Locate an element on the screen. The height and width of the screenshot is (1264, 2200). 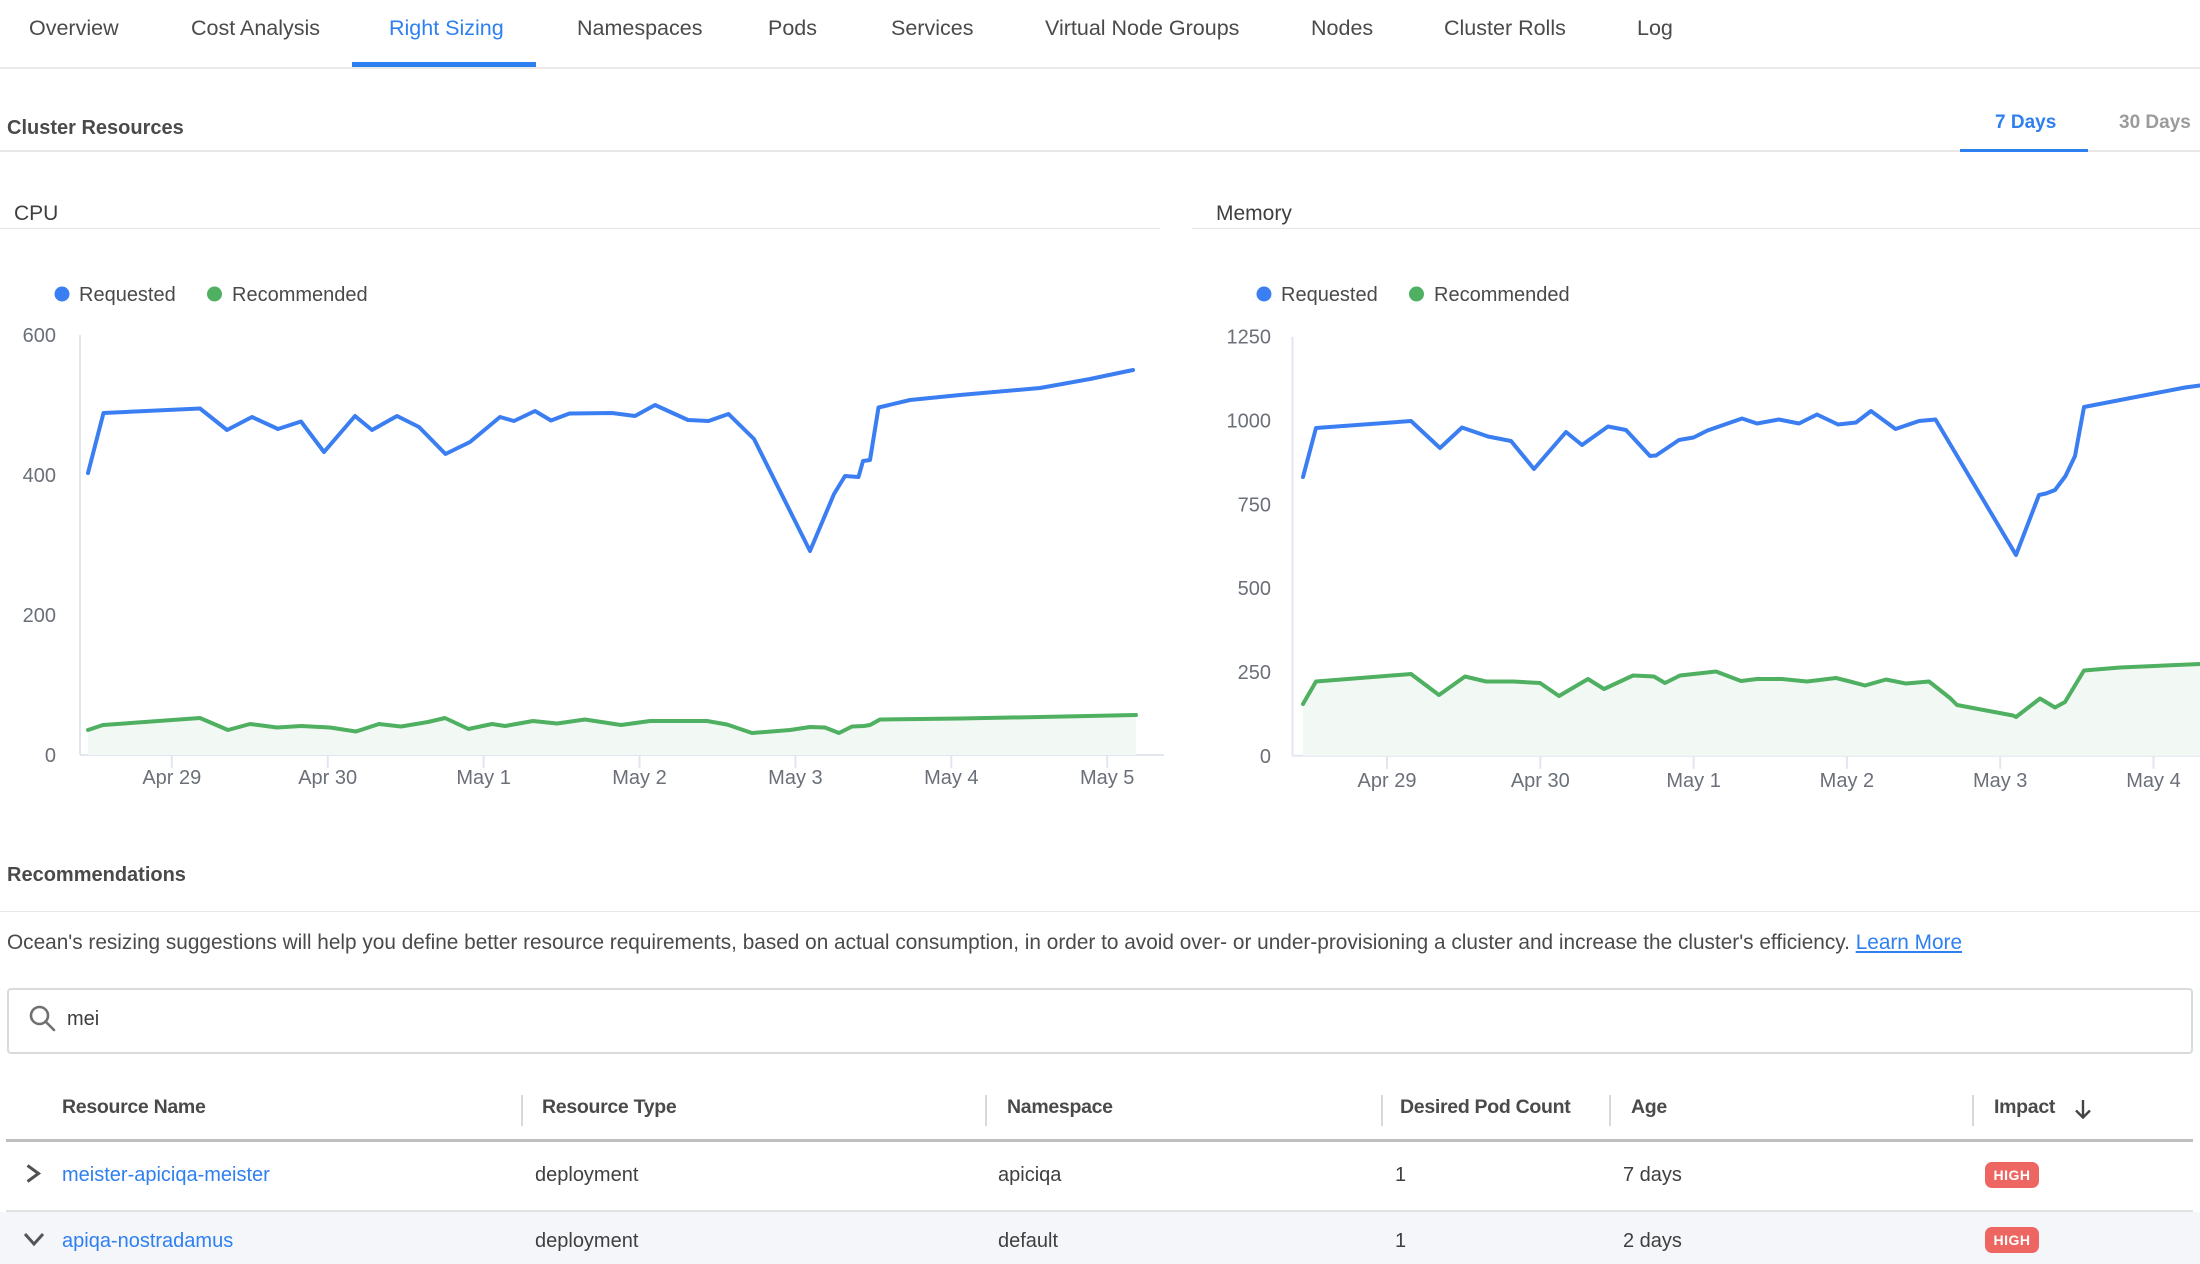
svg-text: 1250 is located at coordinates (1249, 338).